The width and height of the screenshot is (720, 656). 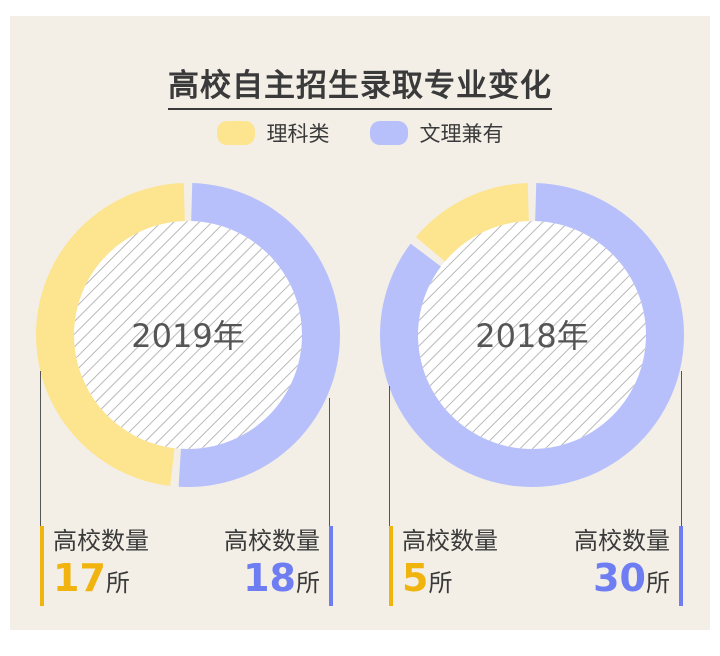 I want to click on legend-item-both: 文理兼有, so click(x=436, y=133).